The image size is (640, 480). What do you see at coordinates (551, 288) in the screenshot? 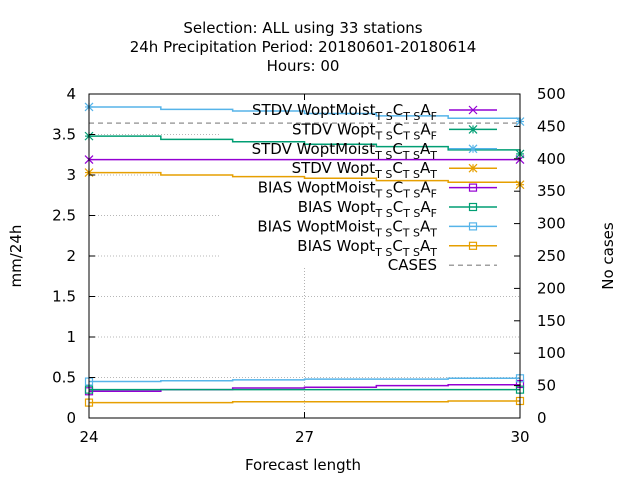
I see `y2-tick-label: 200` at bounding box center [551, 288].